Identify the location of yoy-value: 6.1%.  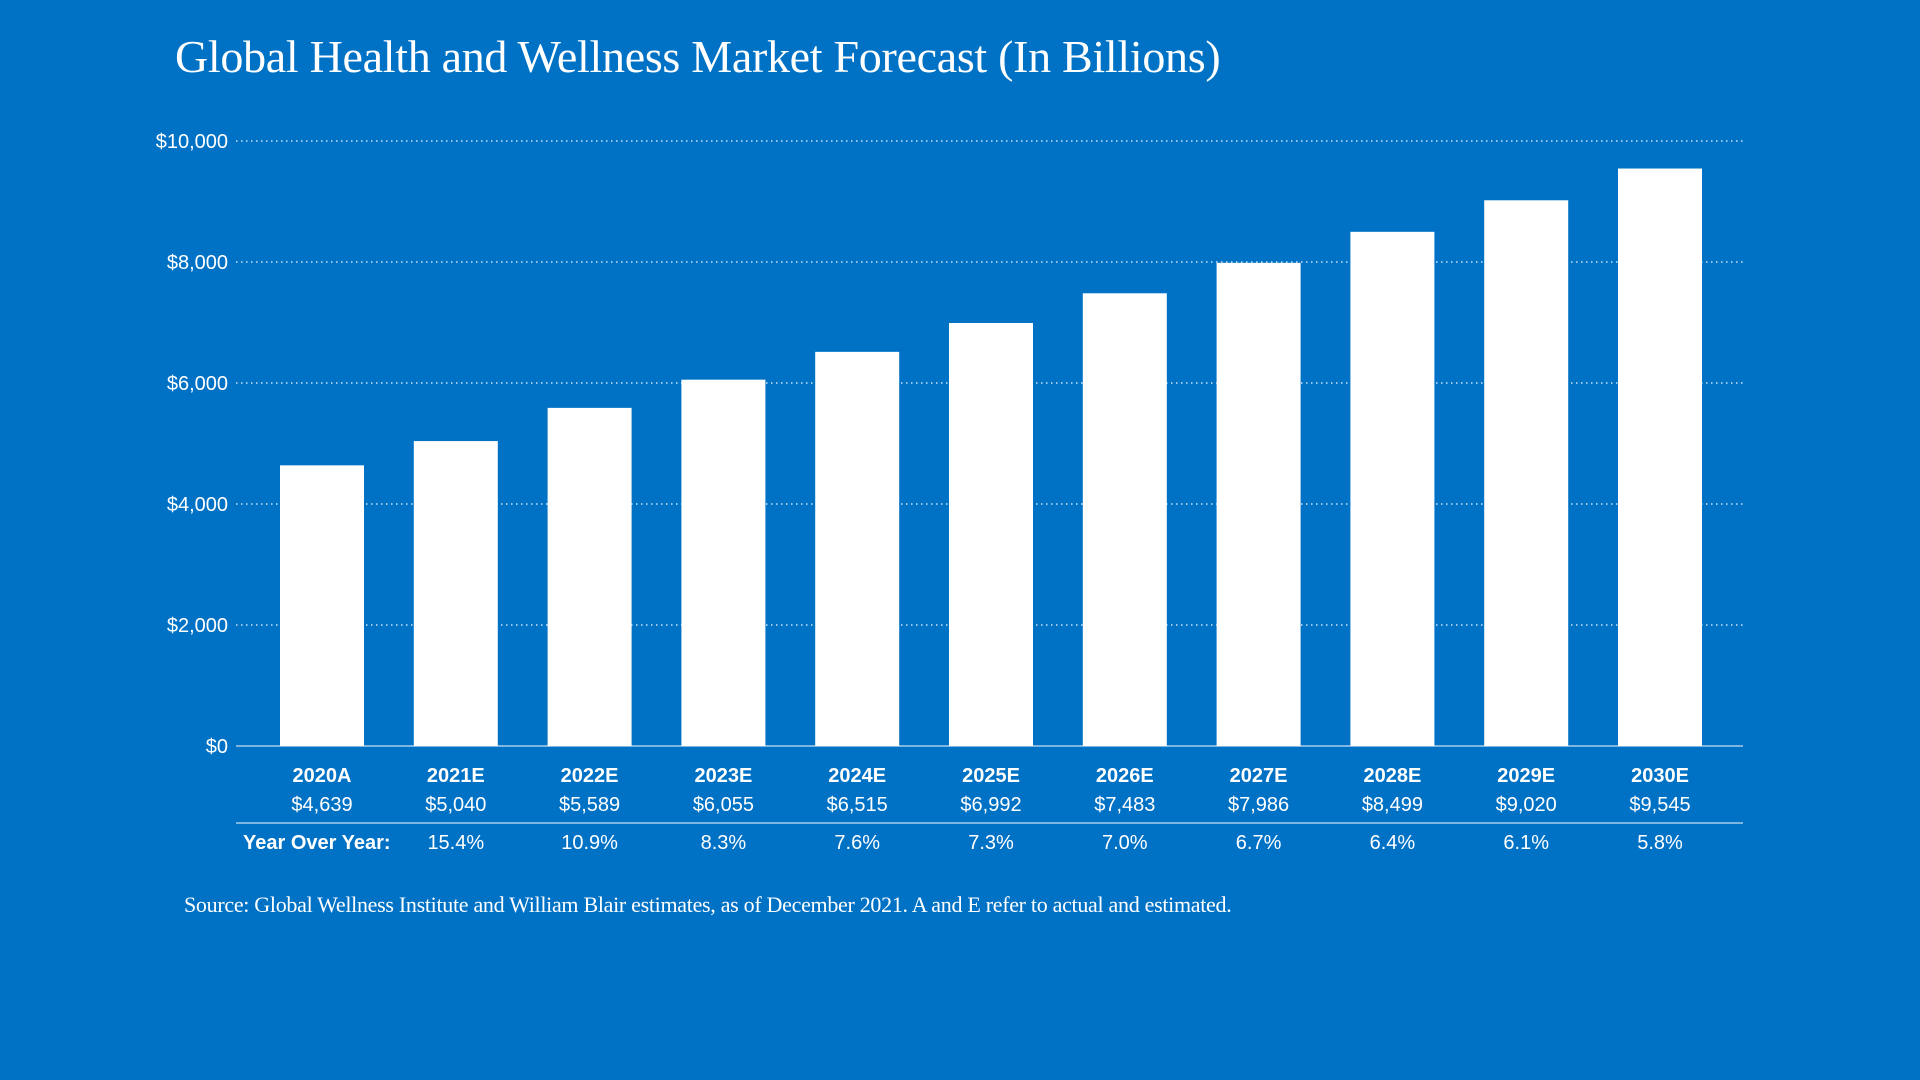
(1526, 843).